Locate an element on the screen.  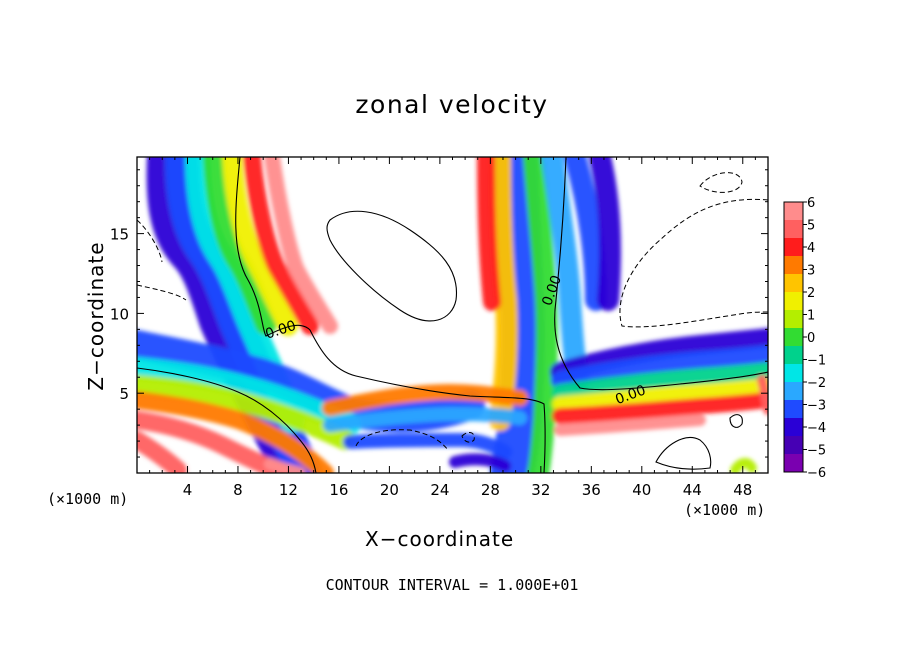
colorbar-tick-label: 2 is located at coordinates (811, 293).